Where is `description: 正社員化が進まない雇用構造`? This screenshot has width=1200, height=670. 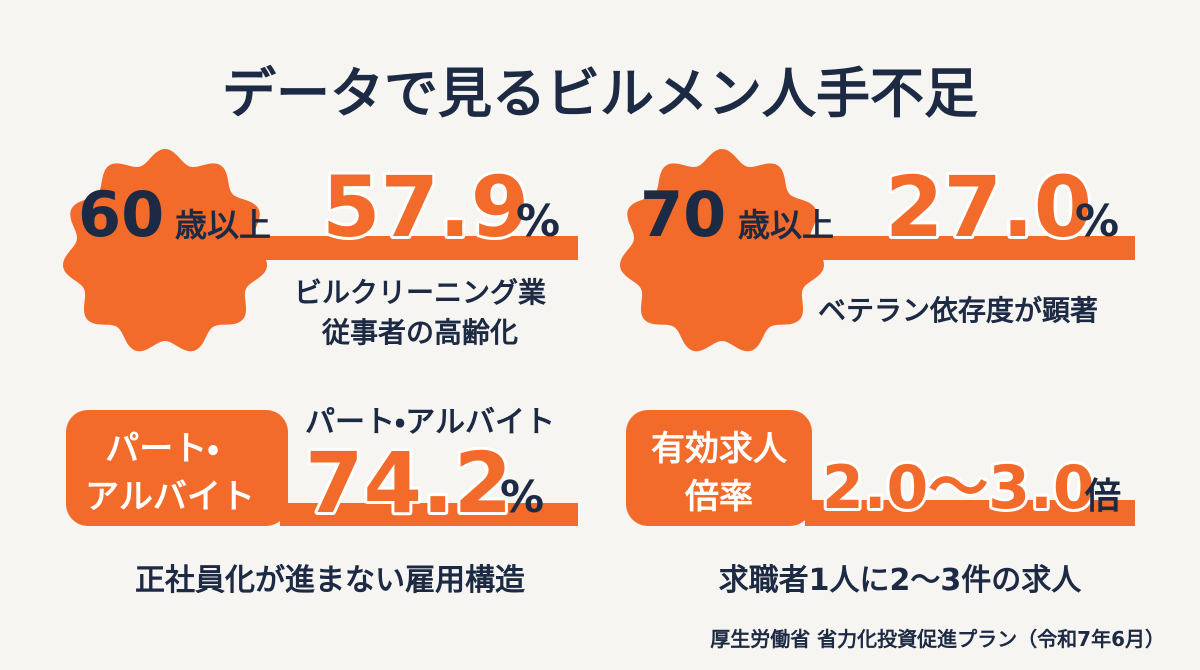
description: 正社員化が進まない雇用構造 is located at coordinates (330, 580).